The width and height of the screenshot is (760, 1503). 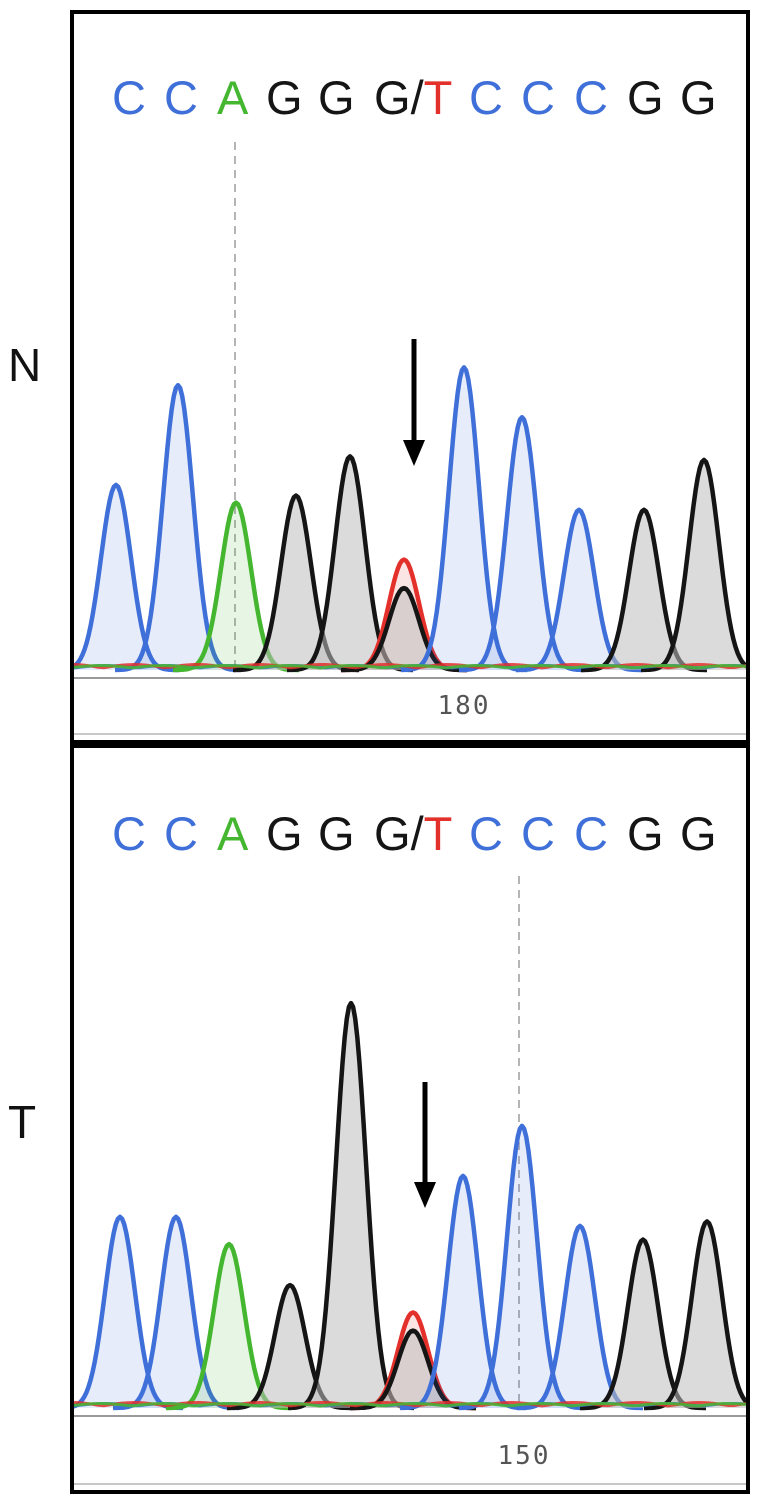 What do you see at coordinates (464, 706) in the screenshot?
I see `position-tick-label: 180` at bounding box center [464, 706].